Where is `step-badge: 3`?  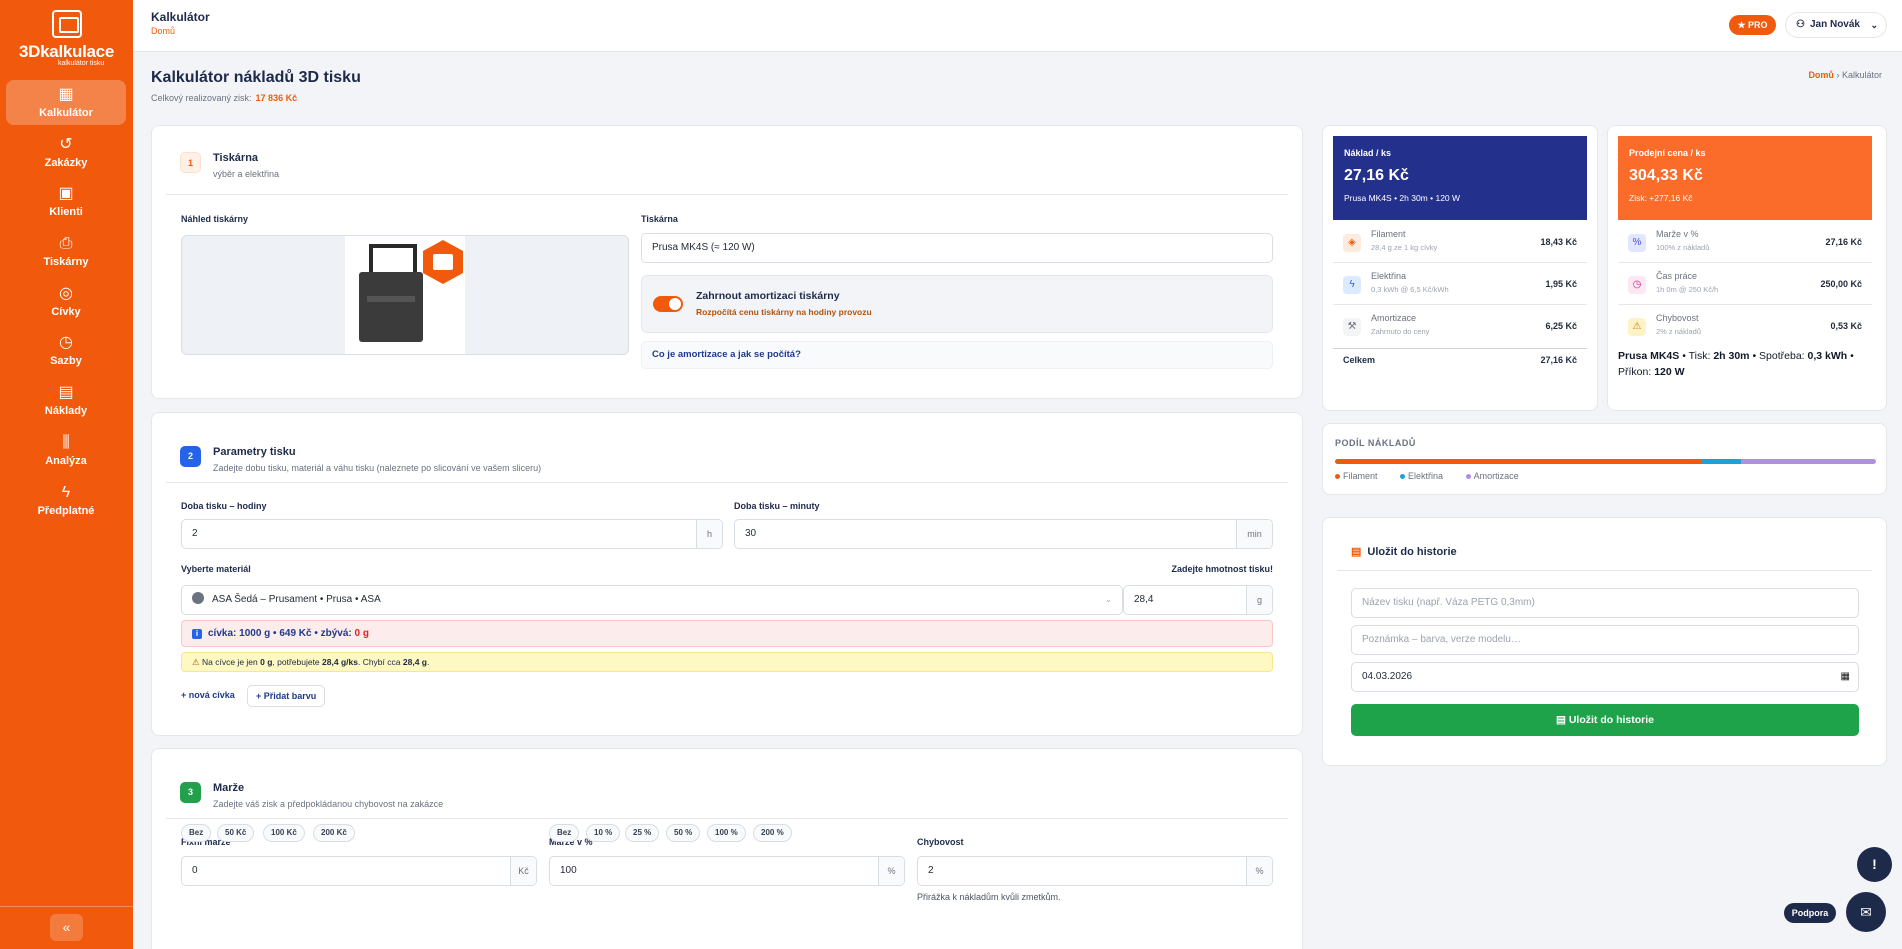
step-badge: 3 is located at coordinates (190, 792).